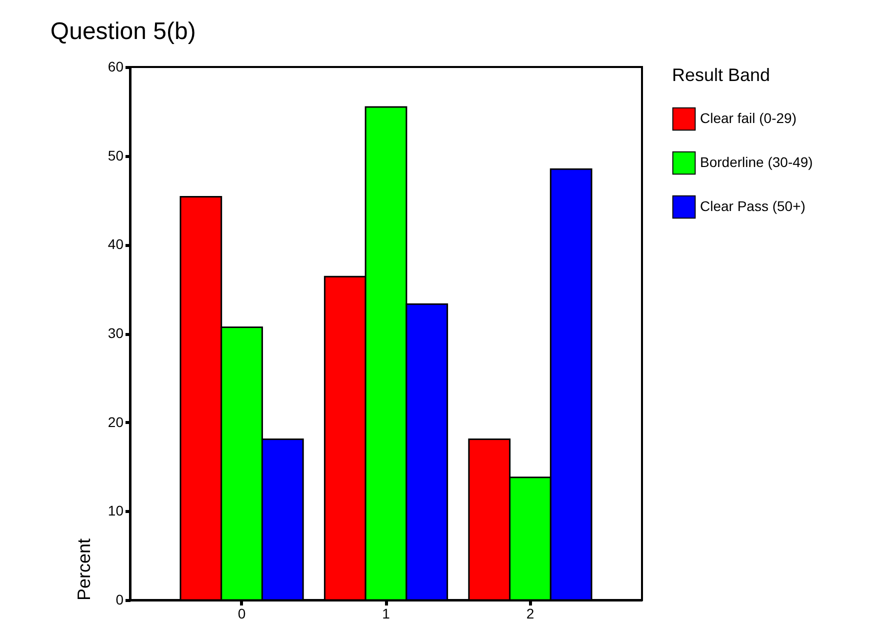  I want to click on y-tick-label: 50, so click(116, 155).